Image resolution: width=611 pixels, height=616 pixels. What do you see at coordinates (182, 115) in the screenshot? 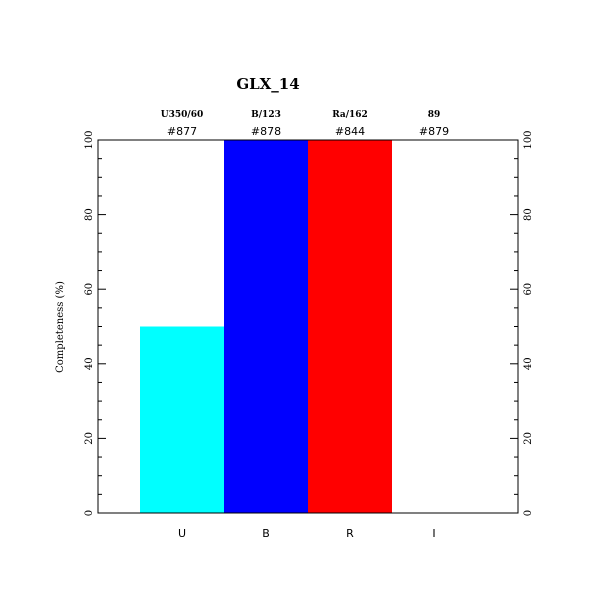
I see `filter-name-u: U350/60` at bounding box center [182, 115].